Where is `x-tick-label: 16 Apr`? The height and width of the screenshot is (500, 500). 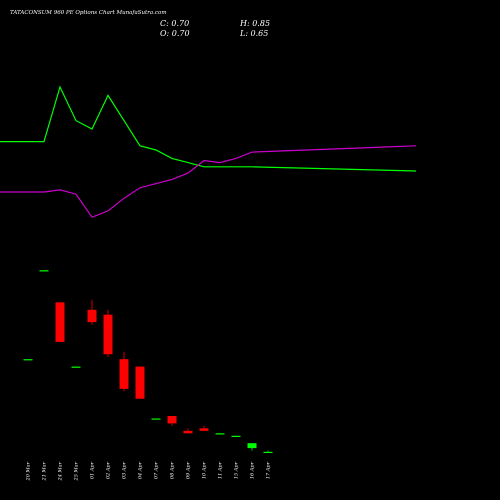
x-tick-label: 16 Apr is located at coordinates (253, 470).